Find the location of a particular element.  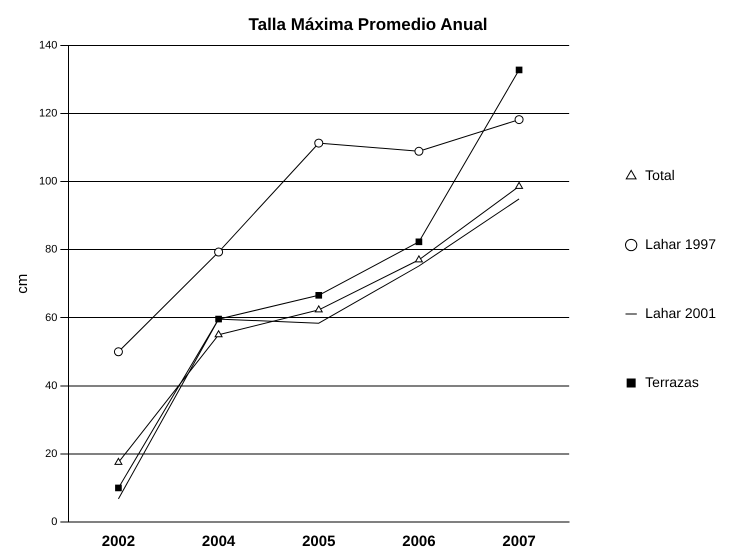

y-tick-label: 100 is located at coordinates (48, 182).